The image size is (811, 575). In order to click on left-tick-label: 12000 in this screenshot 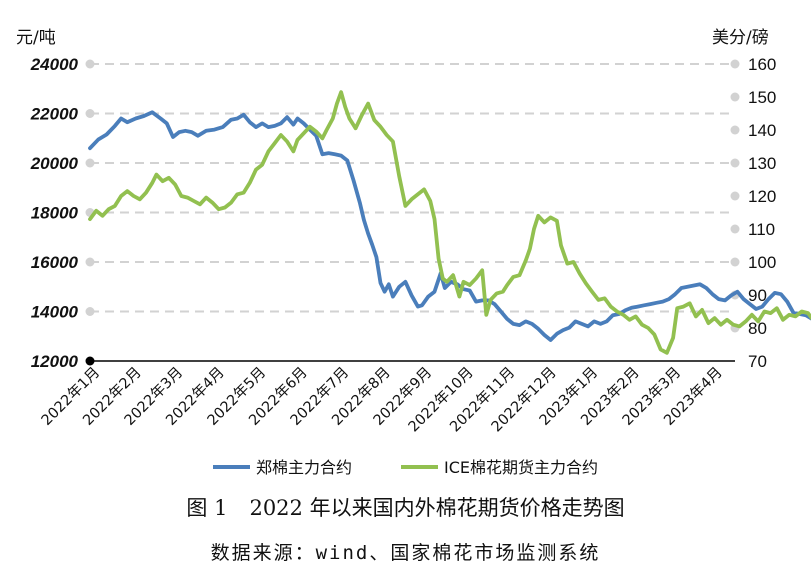, I will do `click(55, 361)`.